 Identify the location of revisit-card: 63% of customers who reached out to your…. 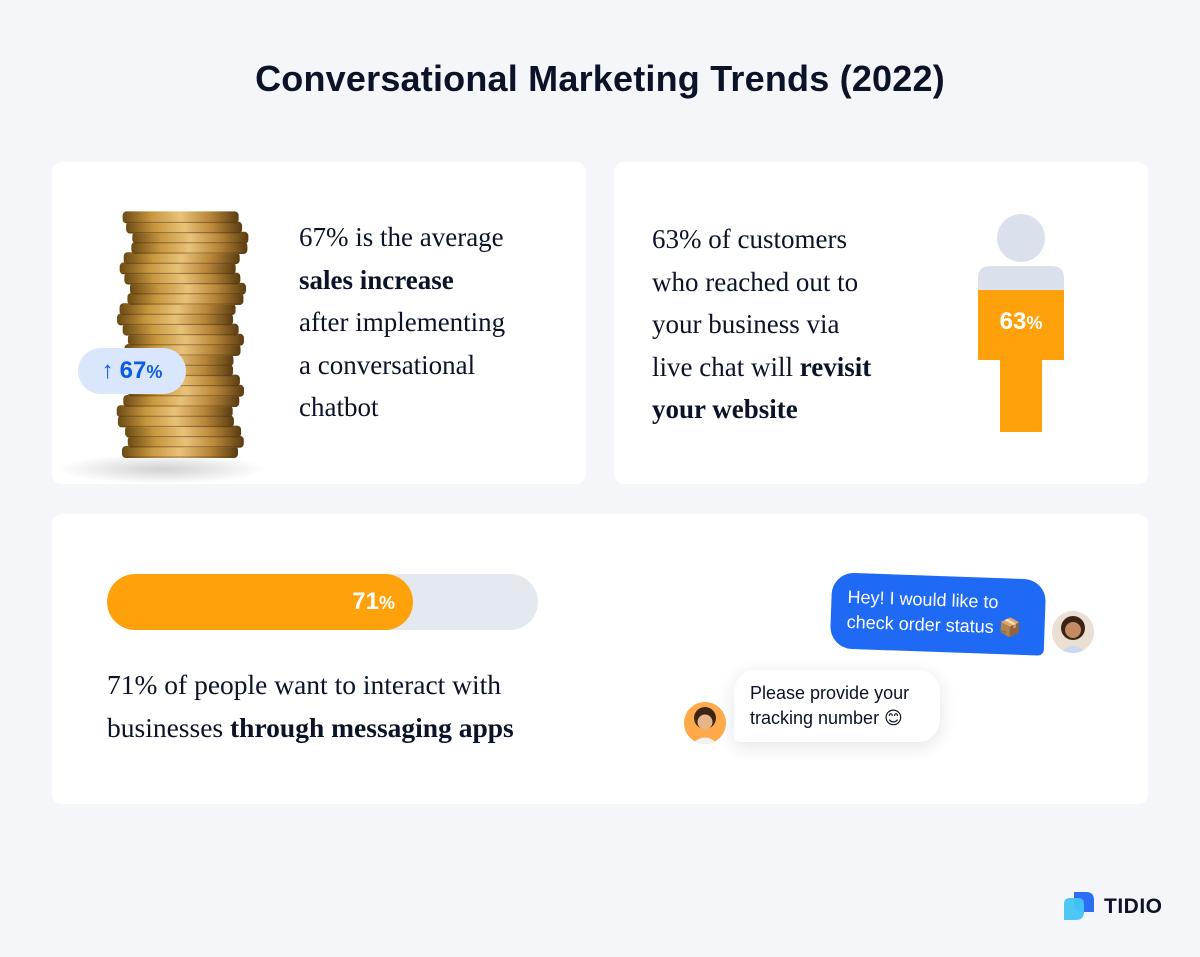
(881, 323).